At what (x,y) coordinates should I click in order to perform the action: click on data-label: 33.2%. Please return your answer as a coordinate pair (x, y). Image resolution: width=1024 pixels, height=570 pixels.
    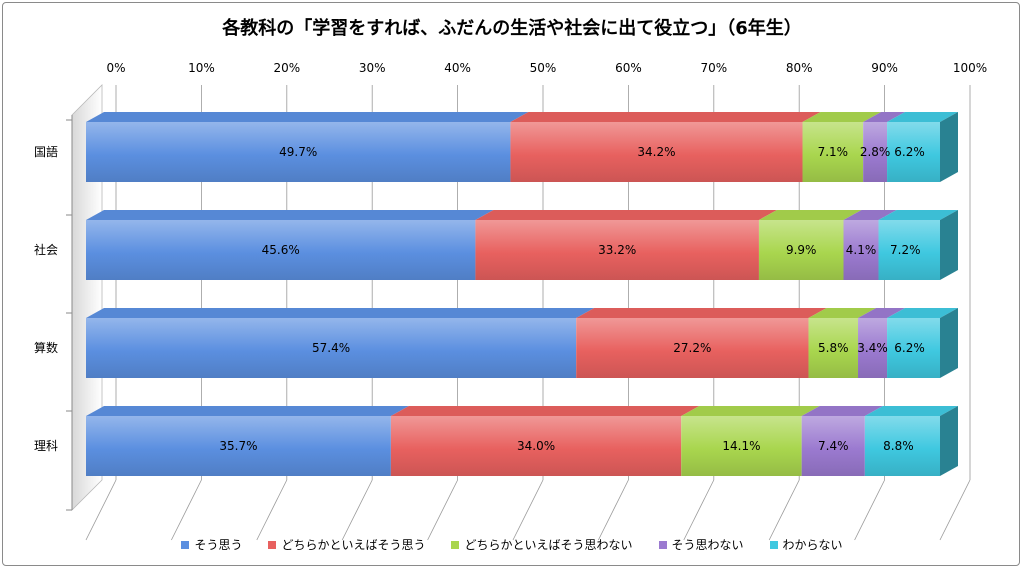
    Looking at the image, I should click on (617, 250).